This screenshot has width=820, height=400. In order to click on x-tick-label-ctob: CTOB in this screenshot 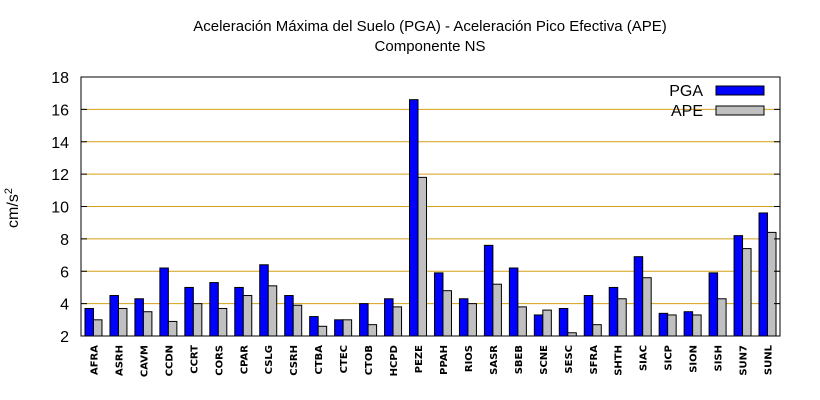, I will do `click(369, 360)`.